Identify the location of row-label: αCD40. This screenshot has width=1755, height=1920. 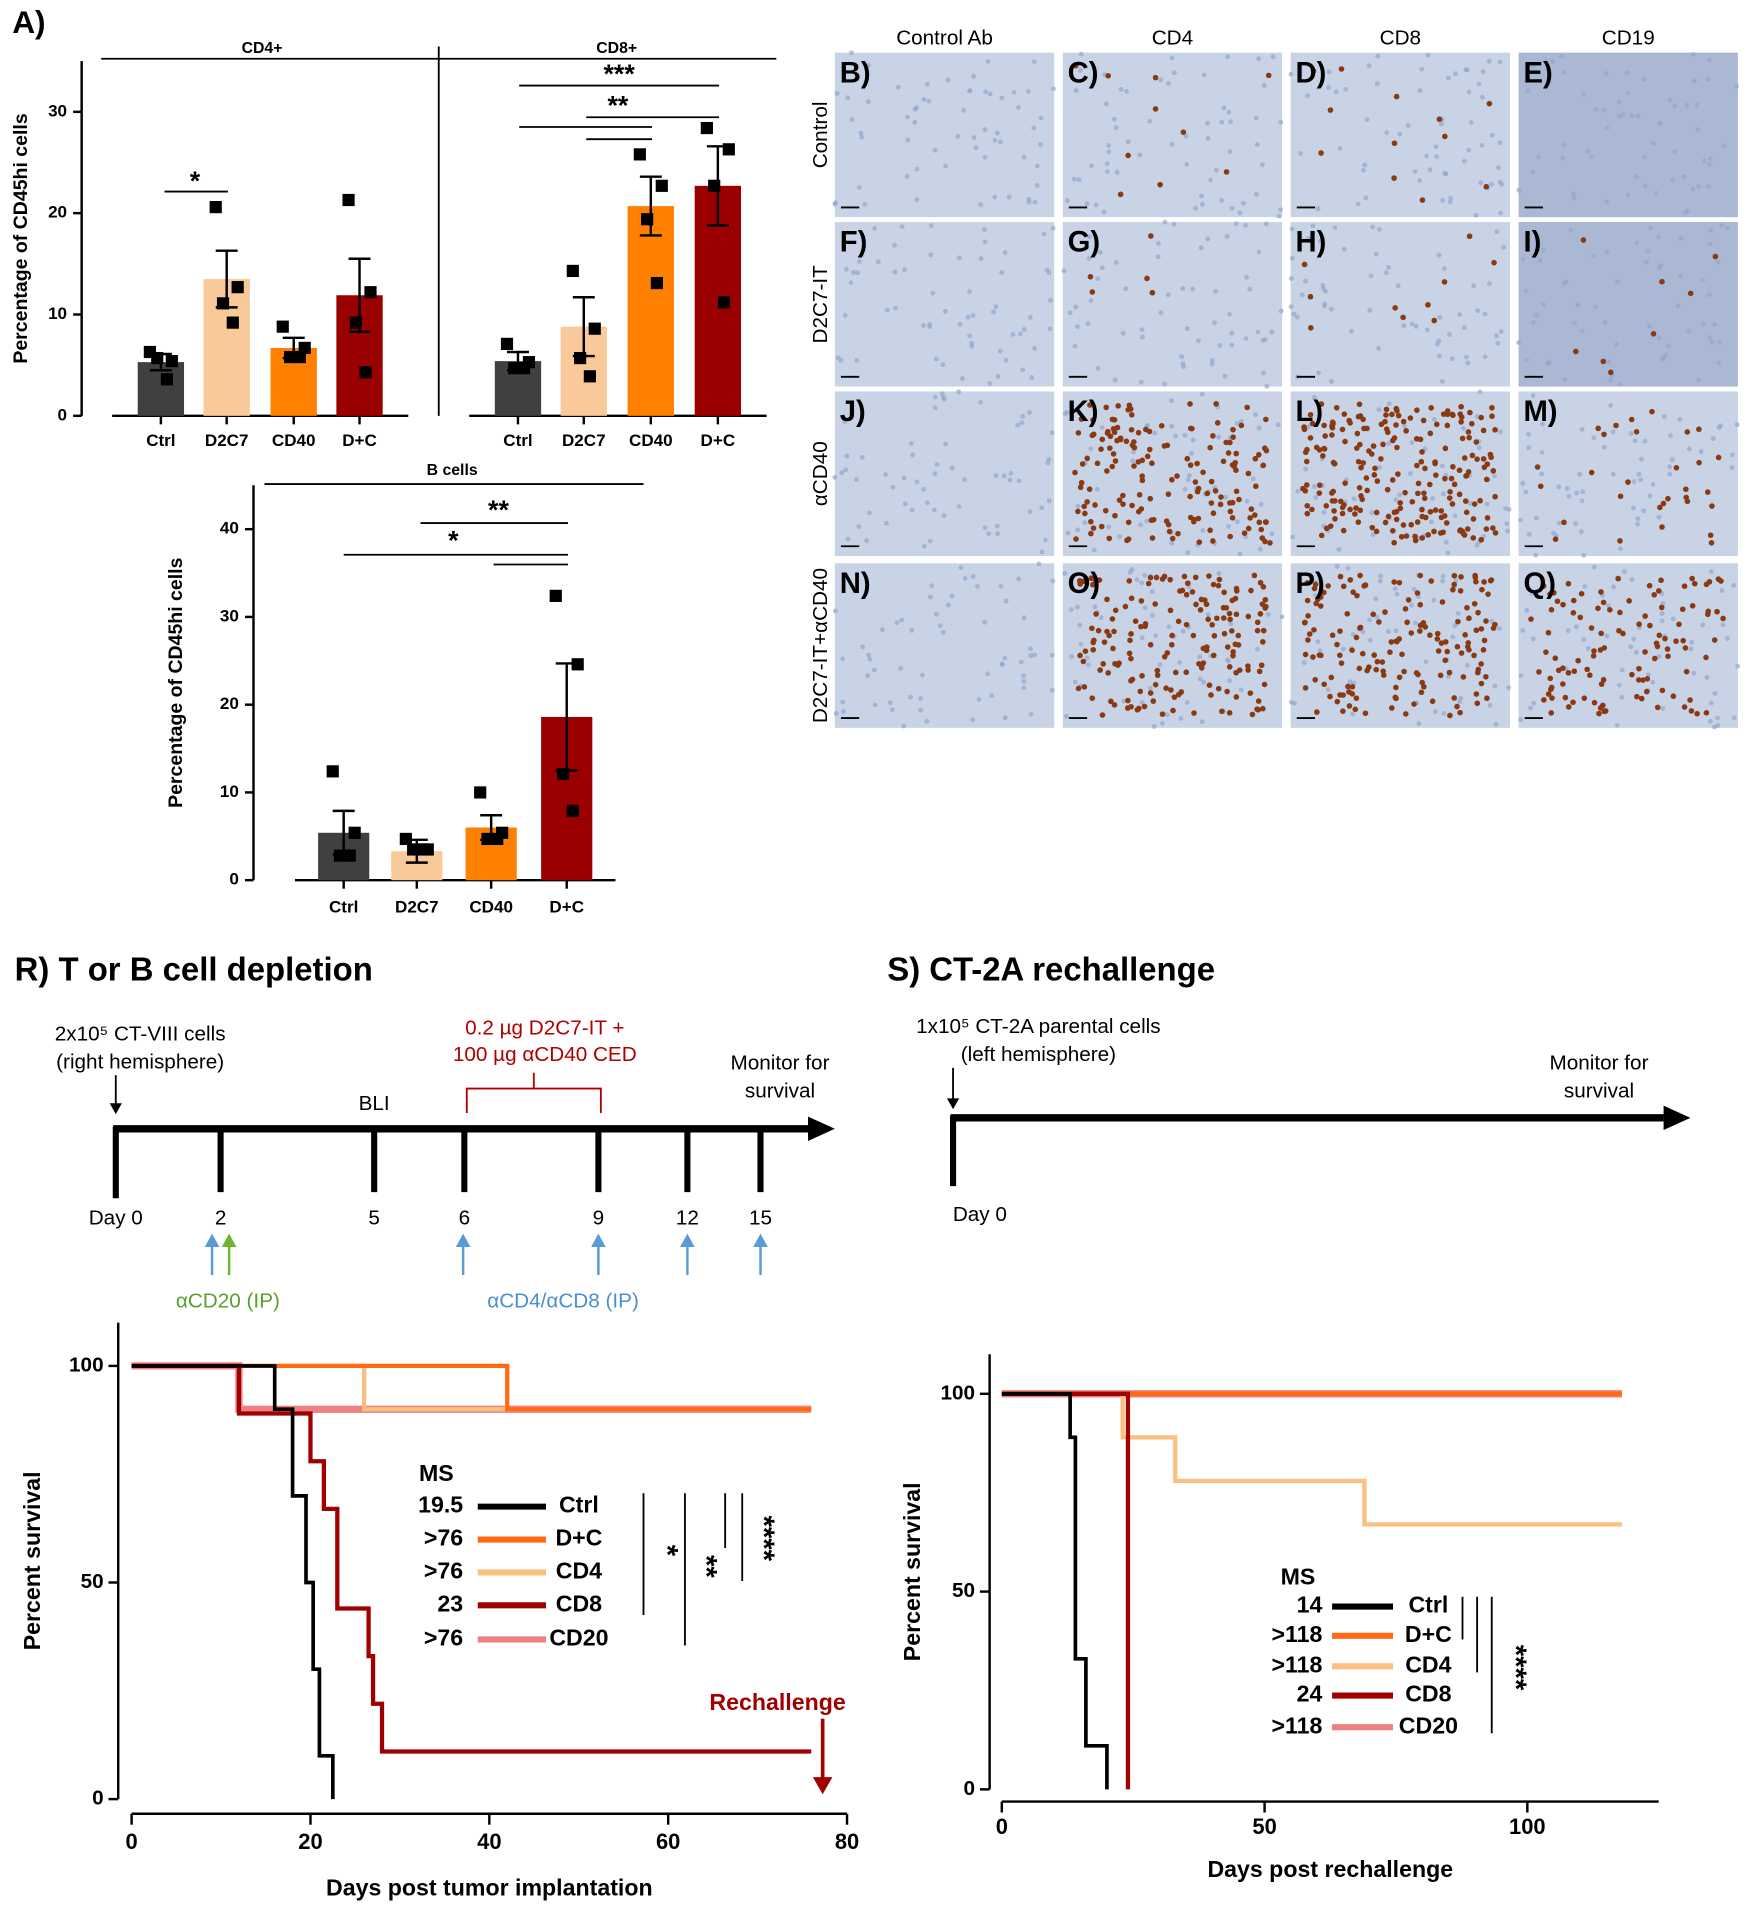
(820, 473).